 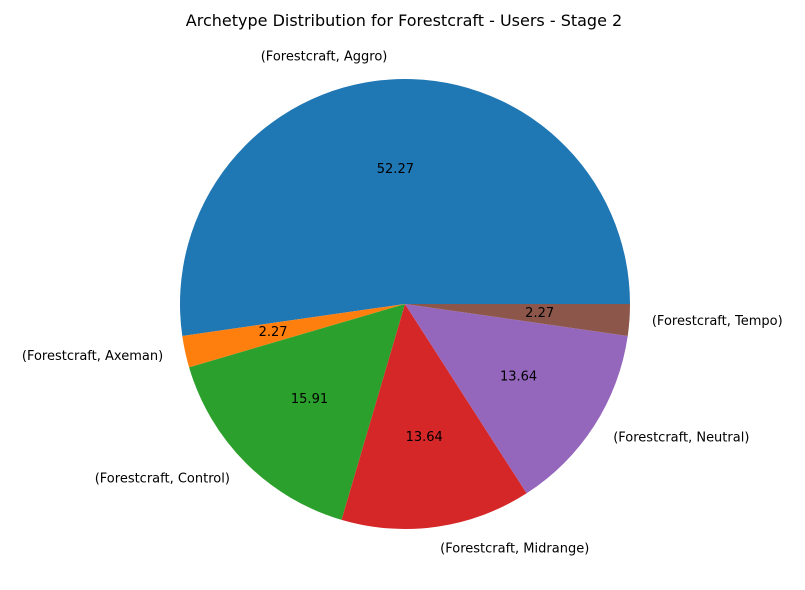 I want to click on slice-label: (Forestcraft, Axeman), so click(x=92, y=356).